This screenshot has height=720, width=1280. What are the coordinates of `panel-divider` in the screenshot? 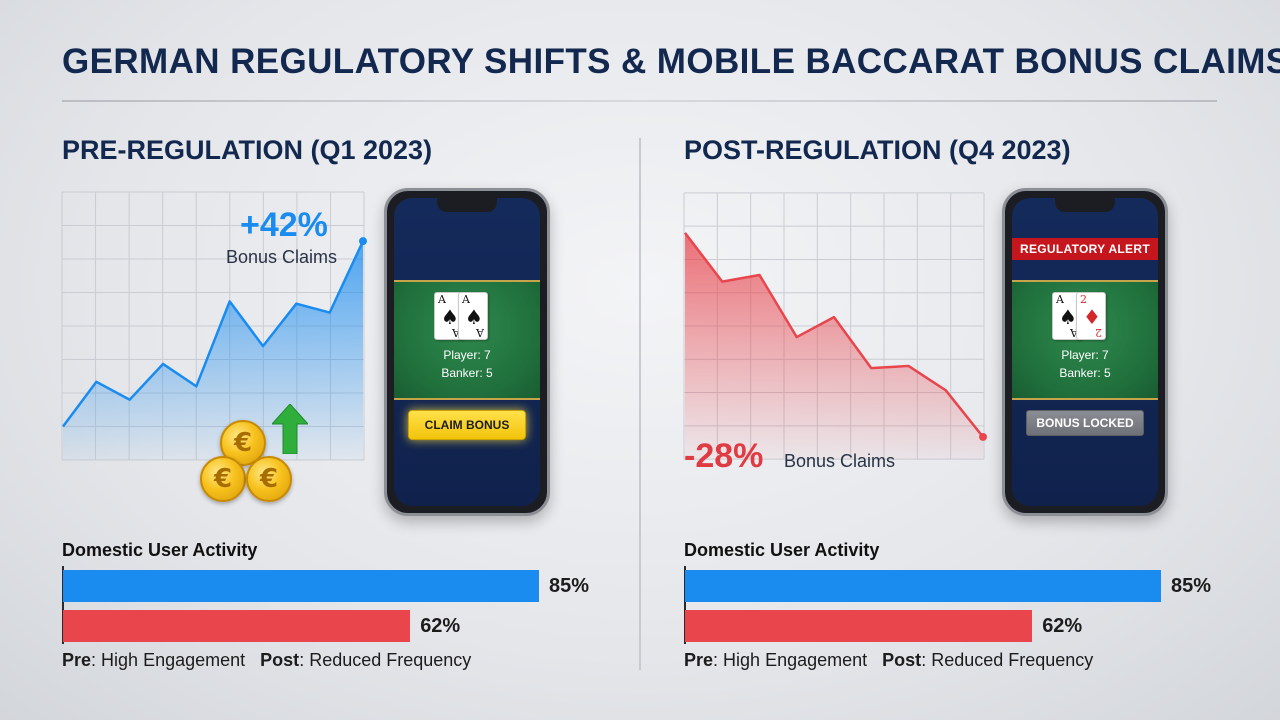 It's located at (640, 404).